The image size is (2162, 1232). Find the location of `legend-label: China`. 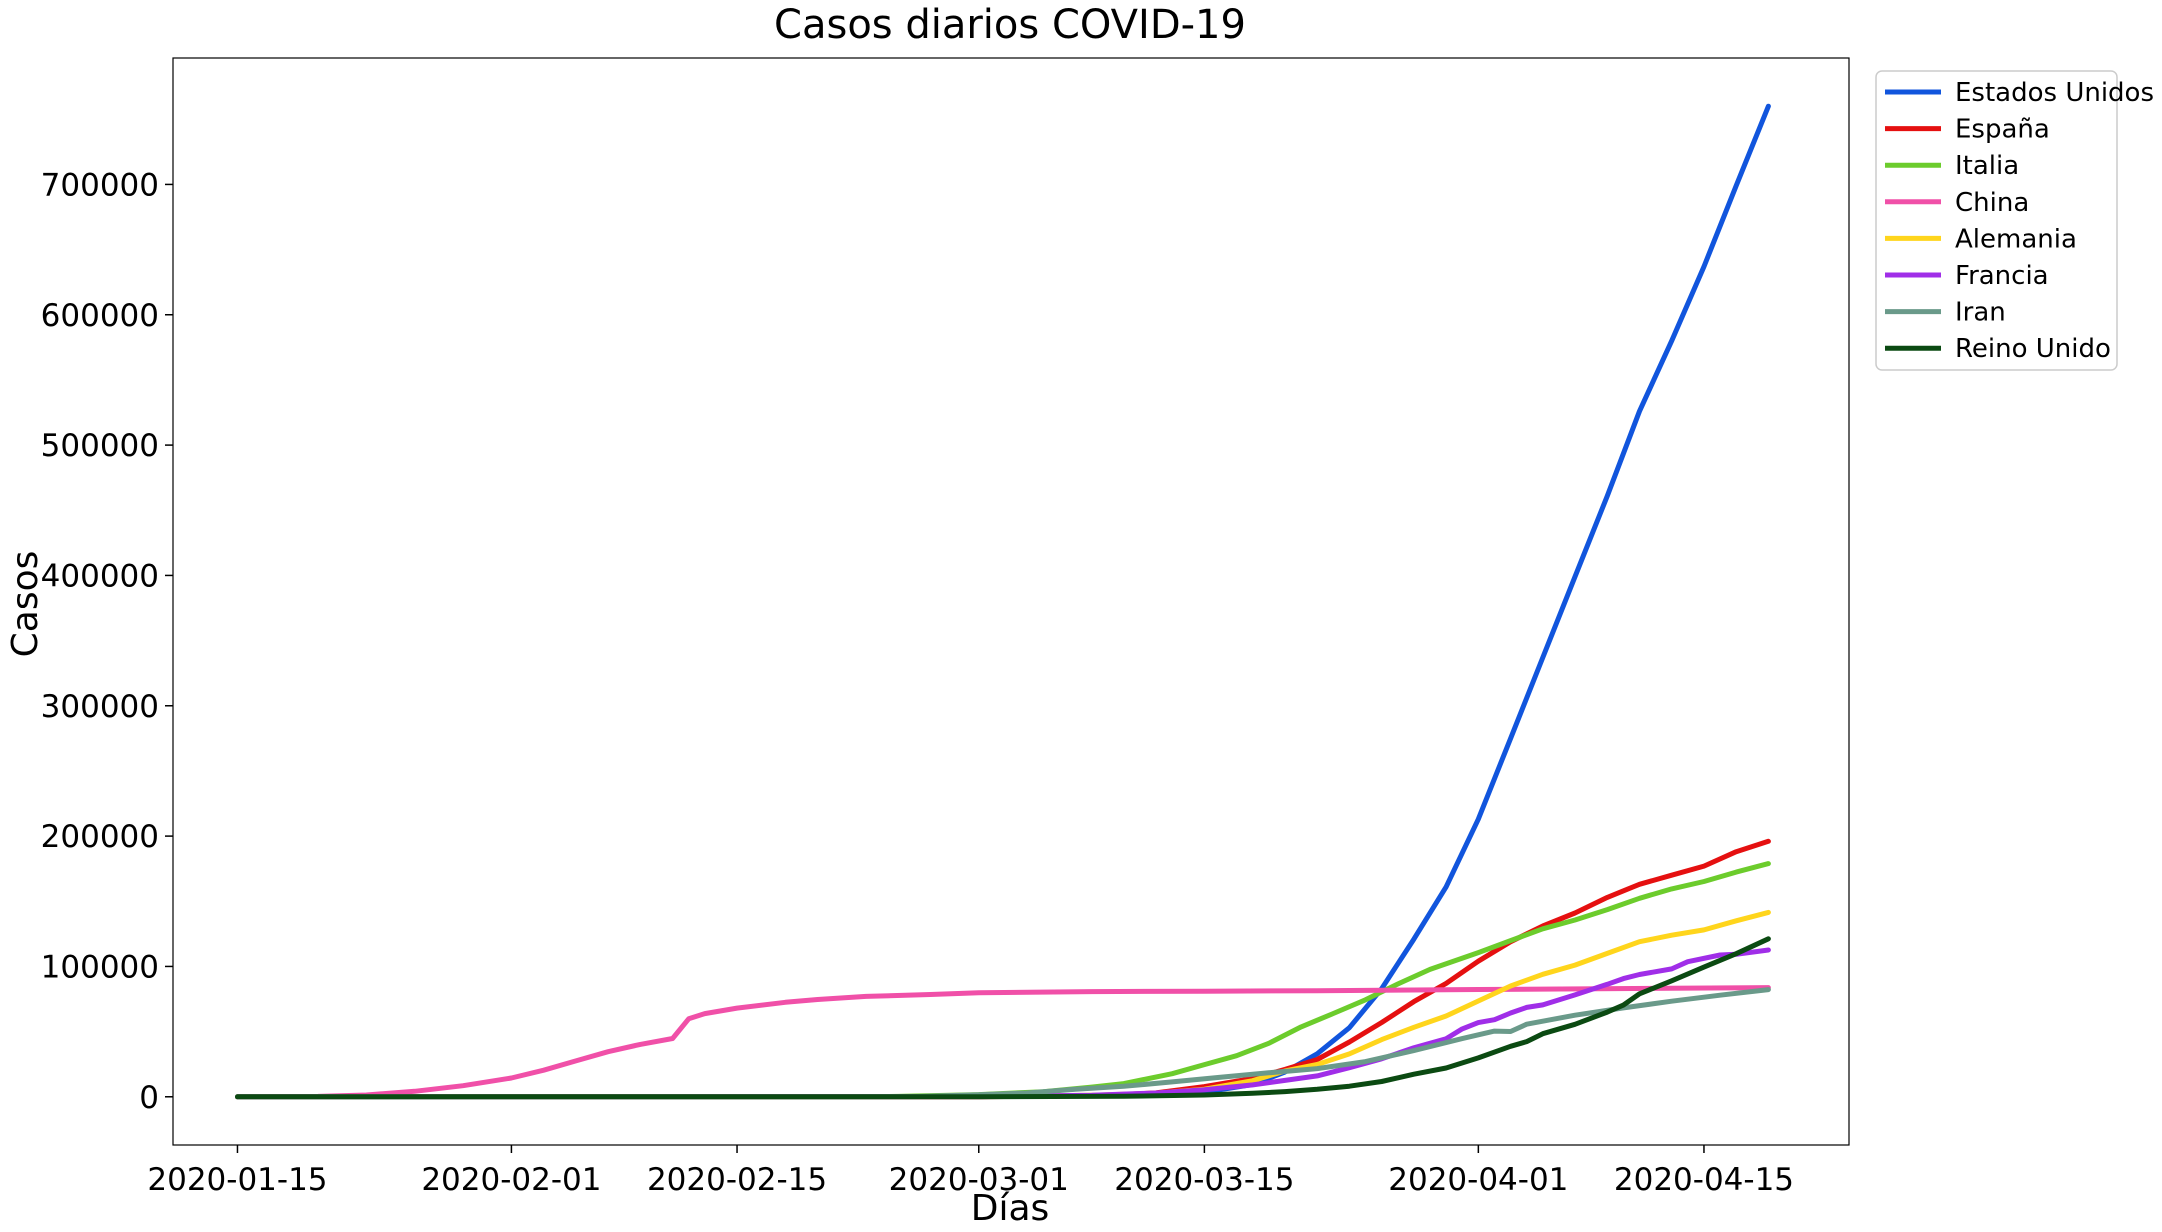

legend-label: China is located at coordinates (1992, 203).